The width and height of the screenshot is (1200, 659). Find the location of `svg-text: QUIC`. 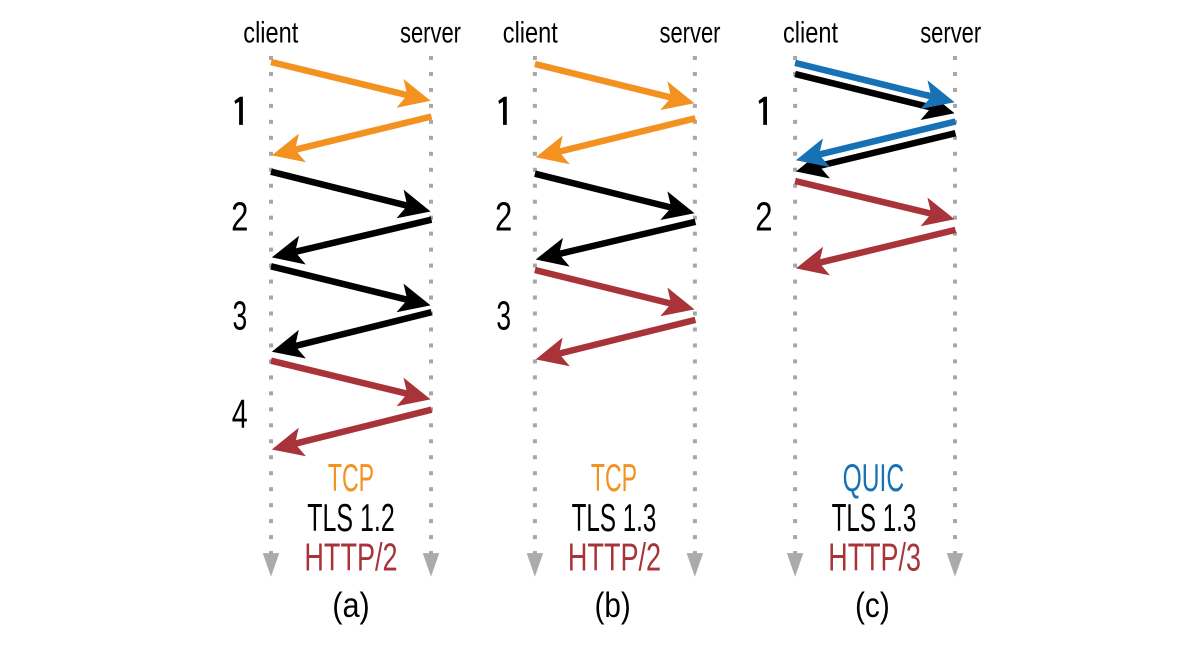

svg-text: QUIC is located at coordinates (874, 478).